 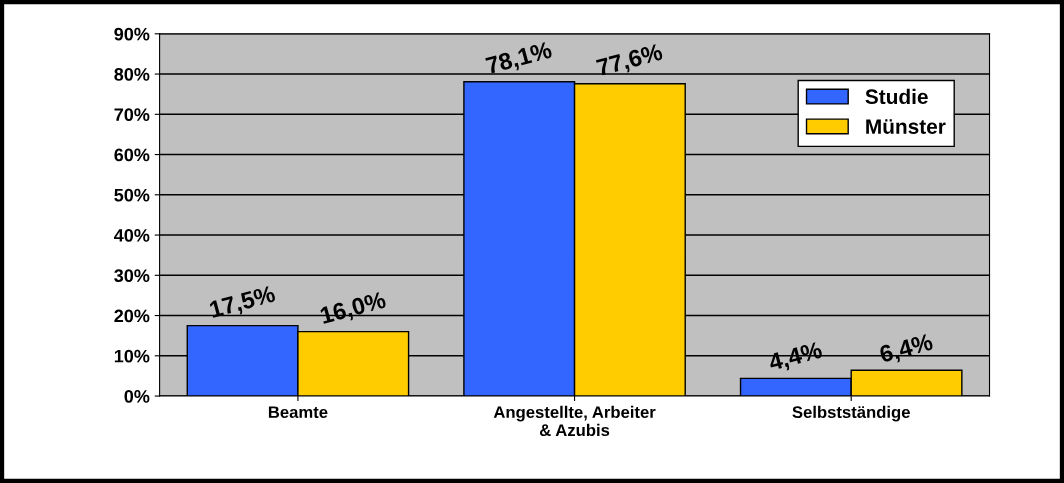 I want to click on data-label: 17,5%, so click(x=243, y=303).